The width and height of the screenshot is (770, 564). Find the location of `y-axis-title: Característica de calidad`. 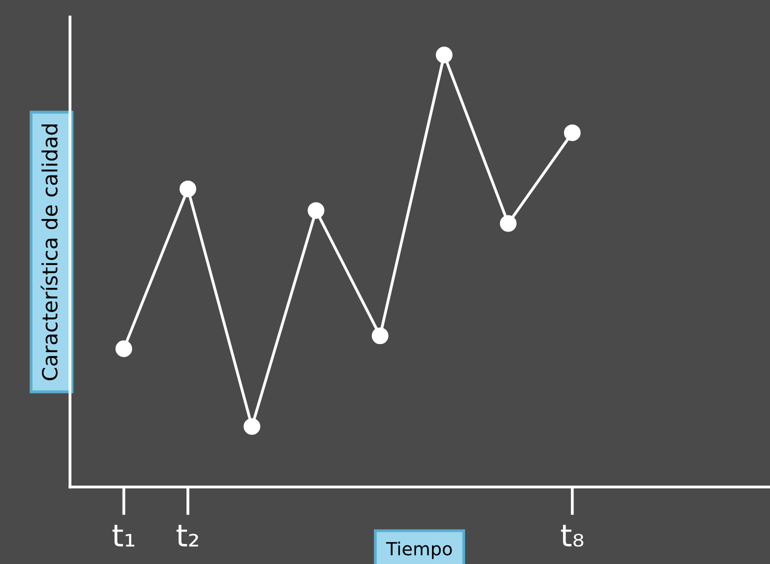

y-axis-title: Característica de calidad is located at coordinates (49, 252).